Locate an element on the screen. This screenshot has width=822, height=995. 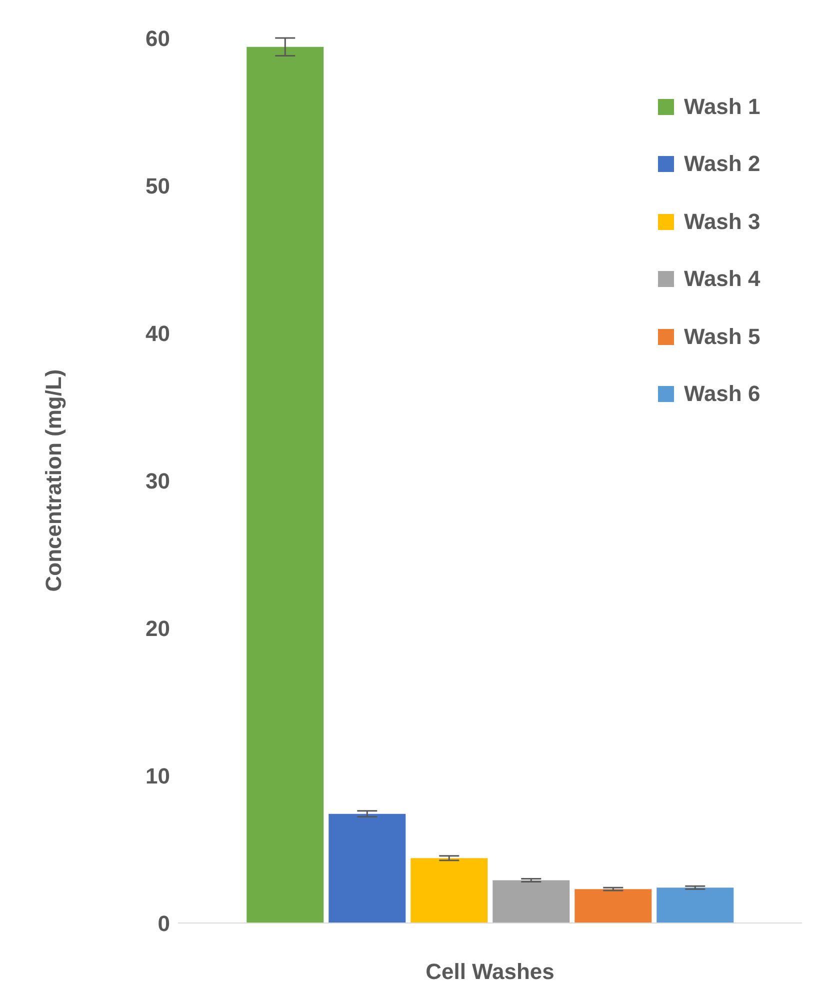
legend-label: Wash 4 is located at coordinates (722, 279).